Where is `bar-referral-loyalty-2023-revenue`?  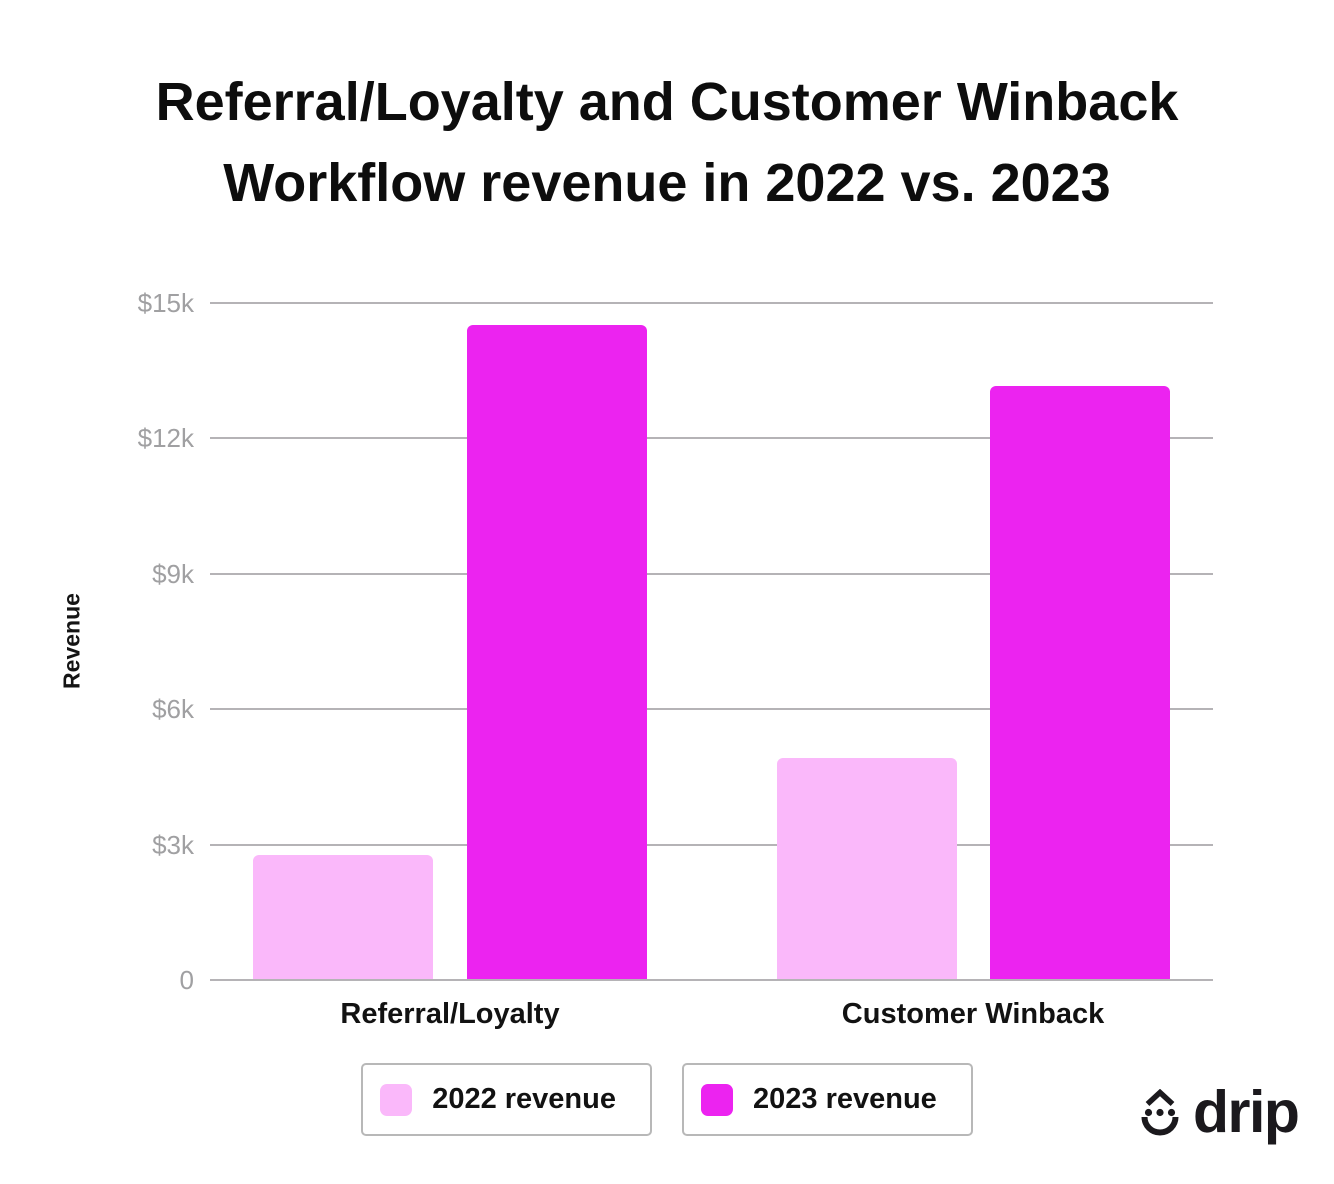 bar-referral-loyalty-2023-revenue is located at coordinates (557, 651).